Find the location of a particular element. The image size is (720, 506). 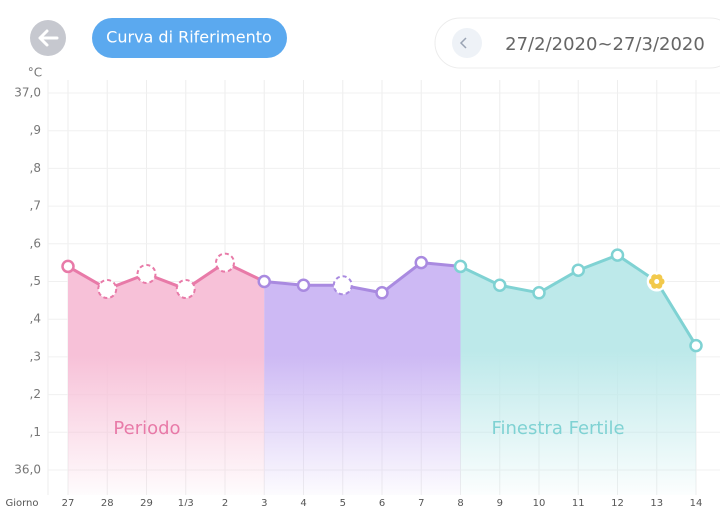

x-tick-label: 12 is located at coordinates (617, 502).